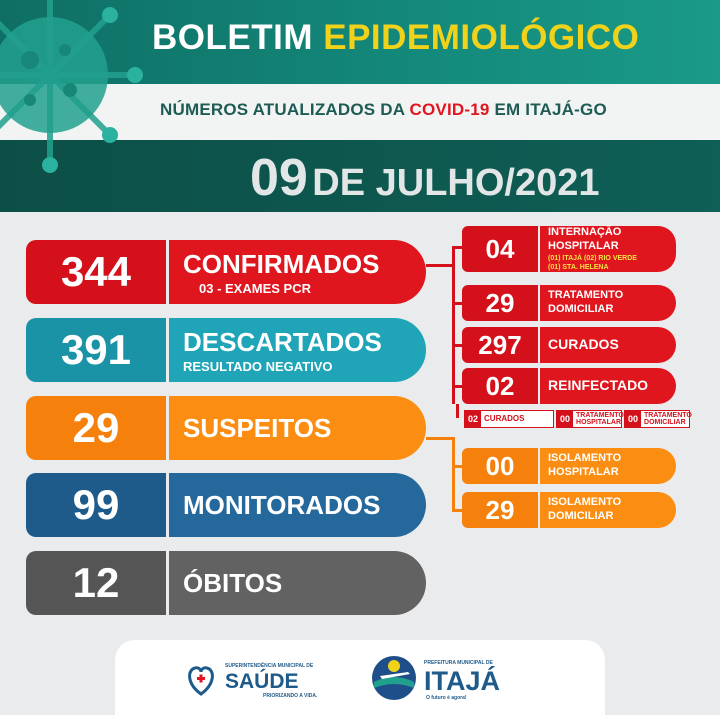 This screenshot has height=715, width=720. I want to click on chip-label: CURADOS, so click(504, 418).